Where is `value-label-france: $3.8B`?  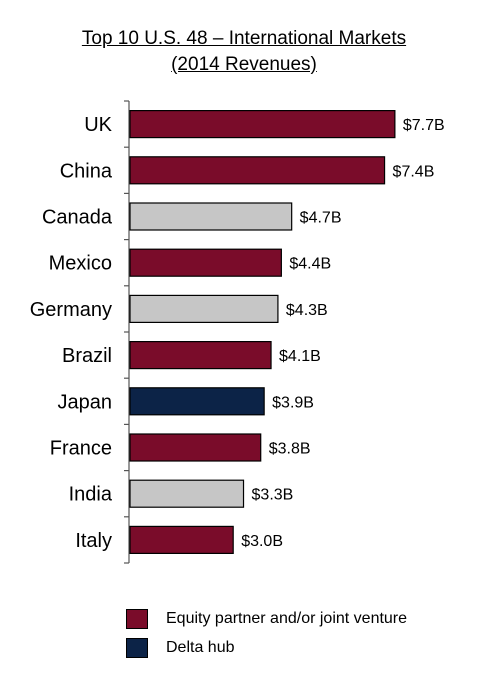
value-label-france: $3.8B is located at coordinates (290, 449).